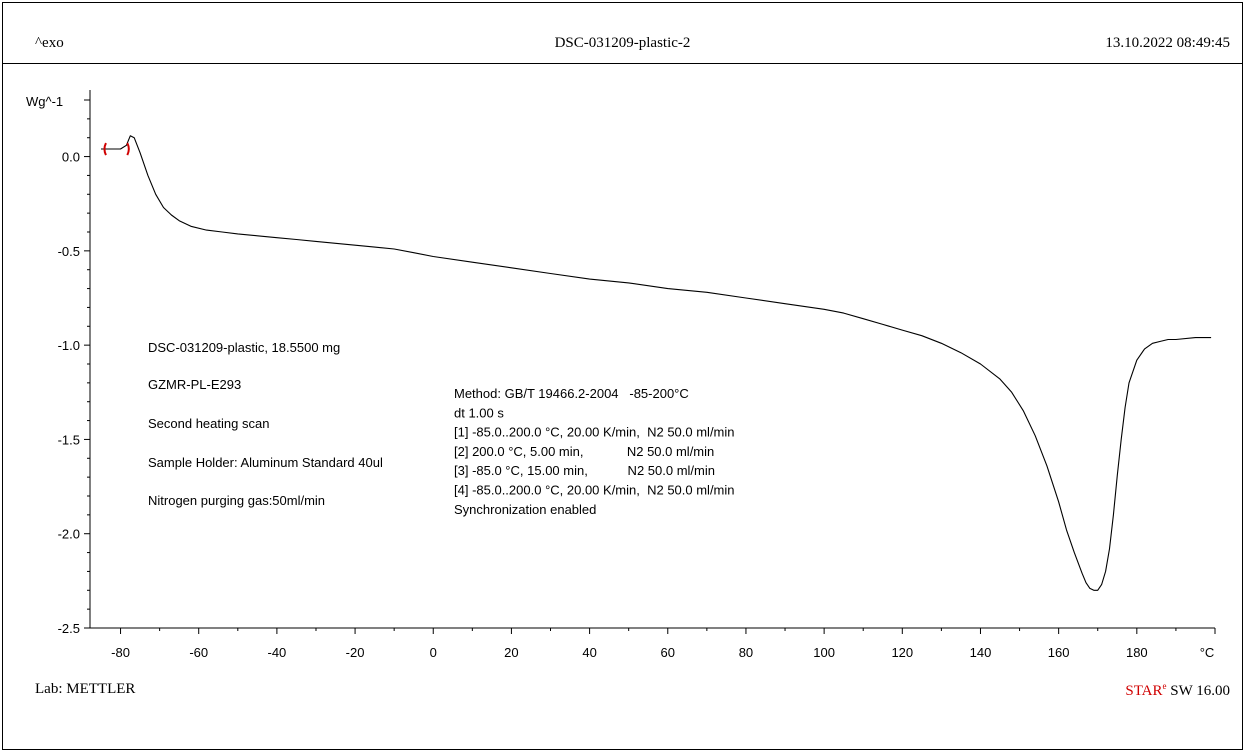 This screenshot has height=753, width=1247. What do you see at coordinates (276, 652) in the screenshot?
I see `x-tick-label: -40` at bounding box center [276, 652].